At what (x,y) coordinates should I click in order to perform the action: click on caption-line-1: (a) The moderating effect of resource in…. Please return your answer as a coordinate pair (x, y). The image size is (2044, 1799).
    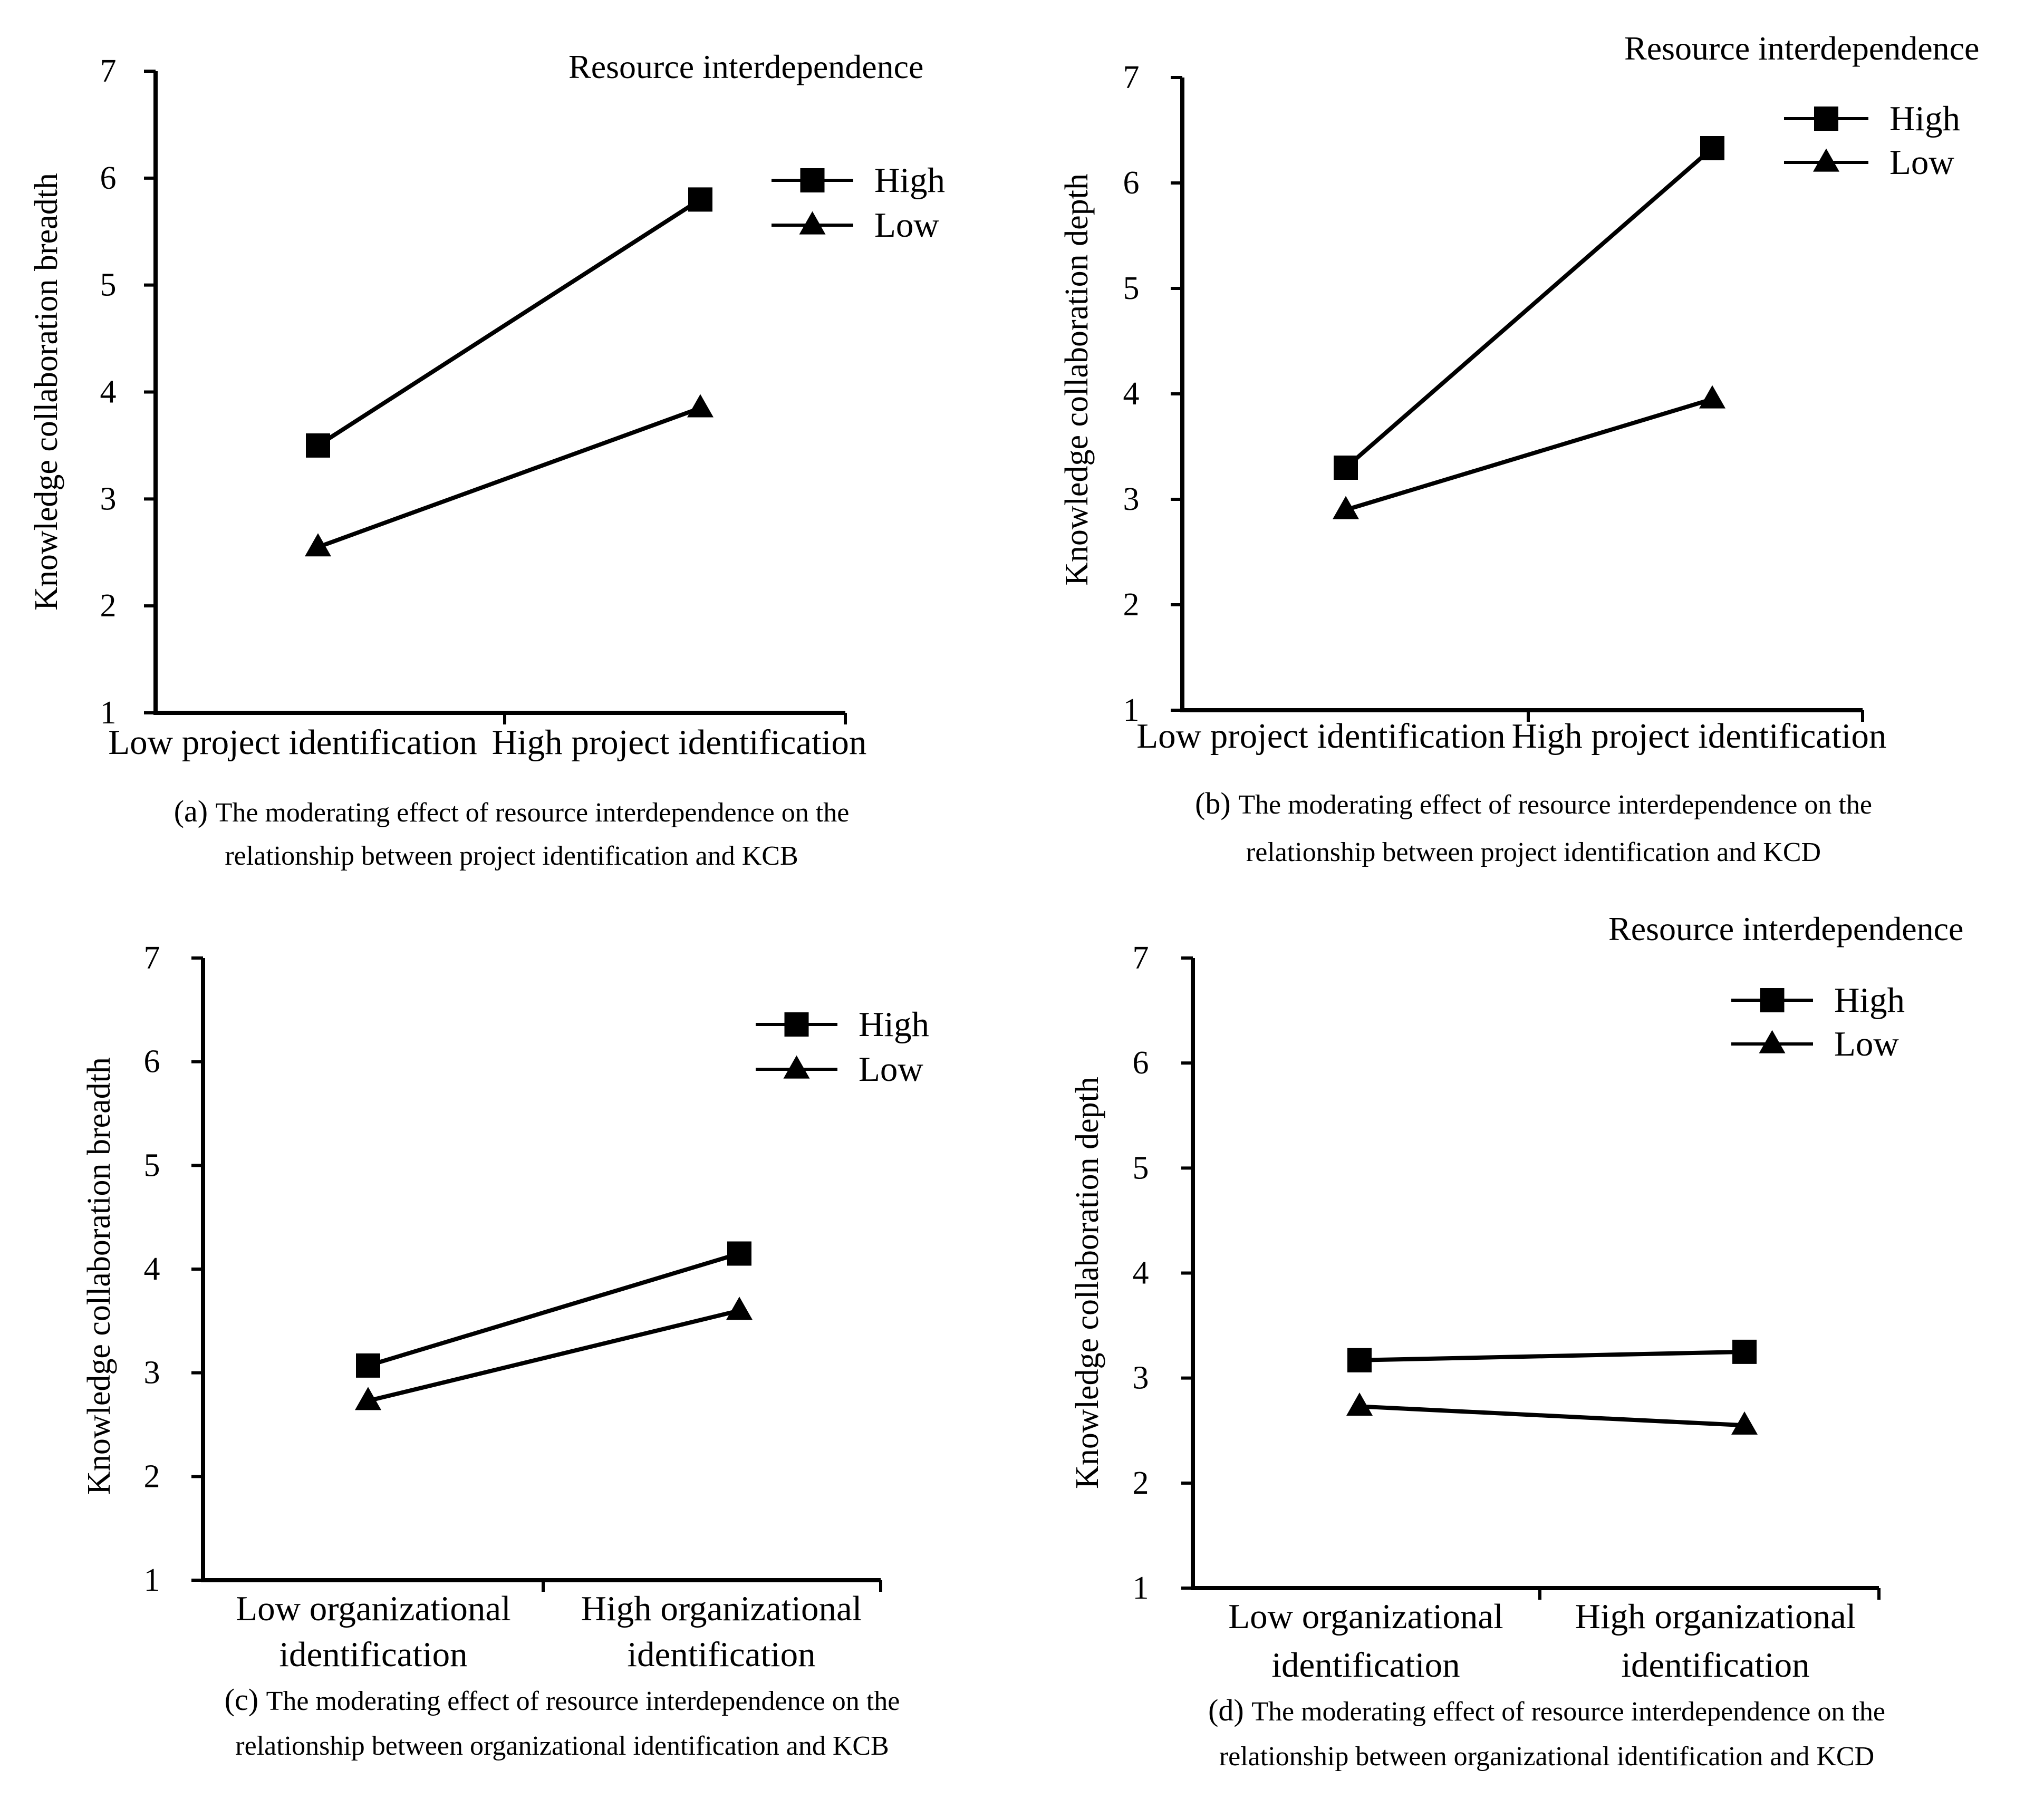
    Looking at the image, I should click on (512, 811).